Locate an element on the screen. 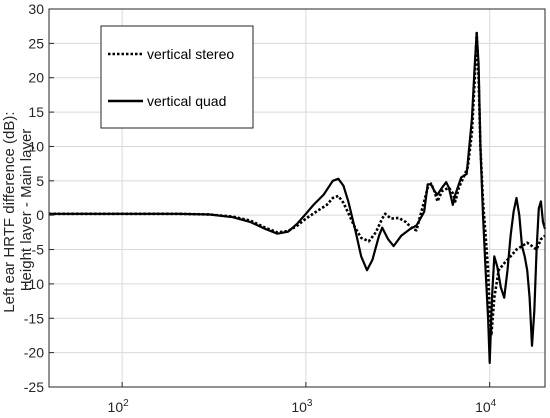 This screenshot has width=550, height=418. x-tick-label: 10² is located at coordinates (119, 406).